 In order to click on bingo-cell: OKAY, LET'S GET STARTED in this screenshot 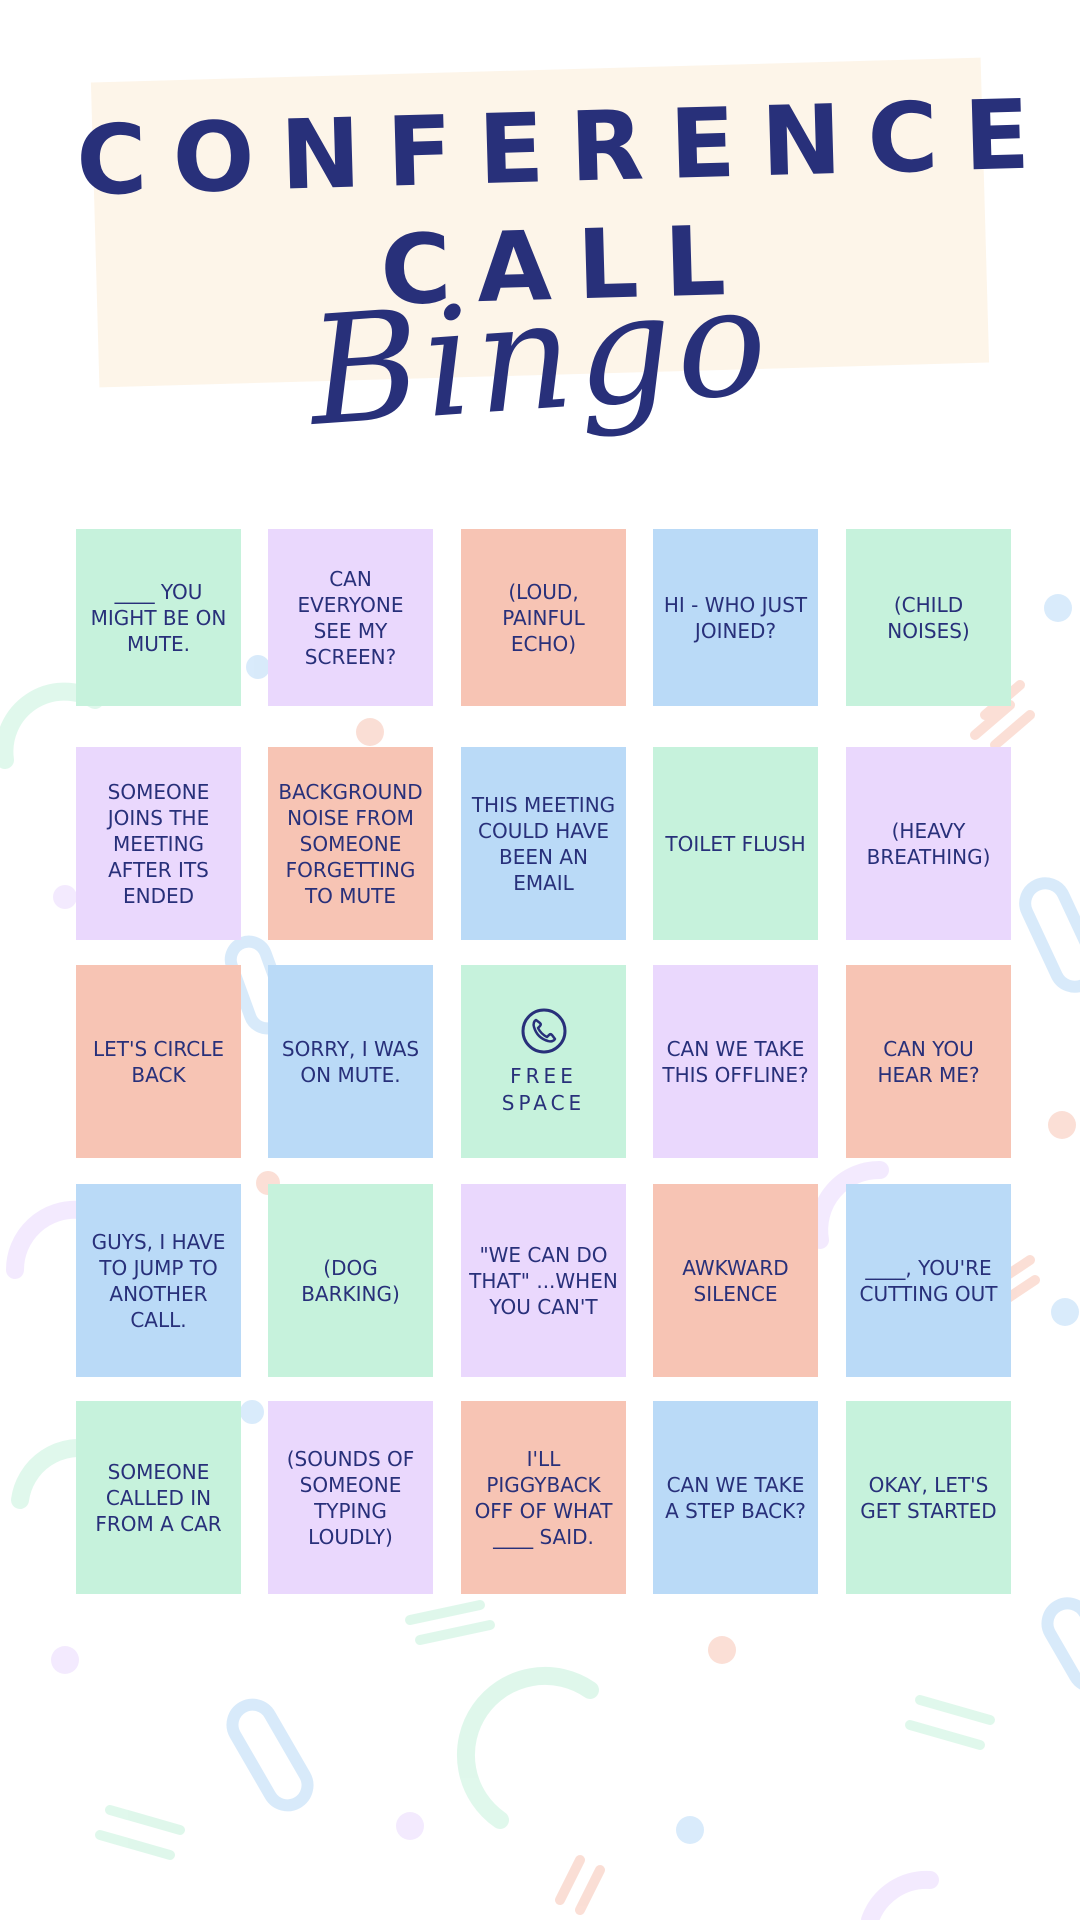, I will do `click(928, 1497)`.